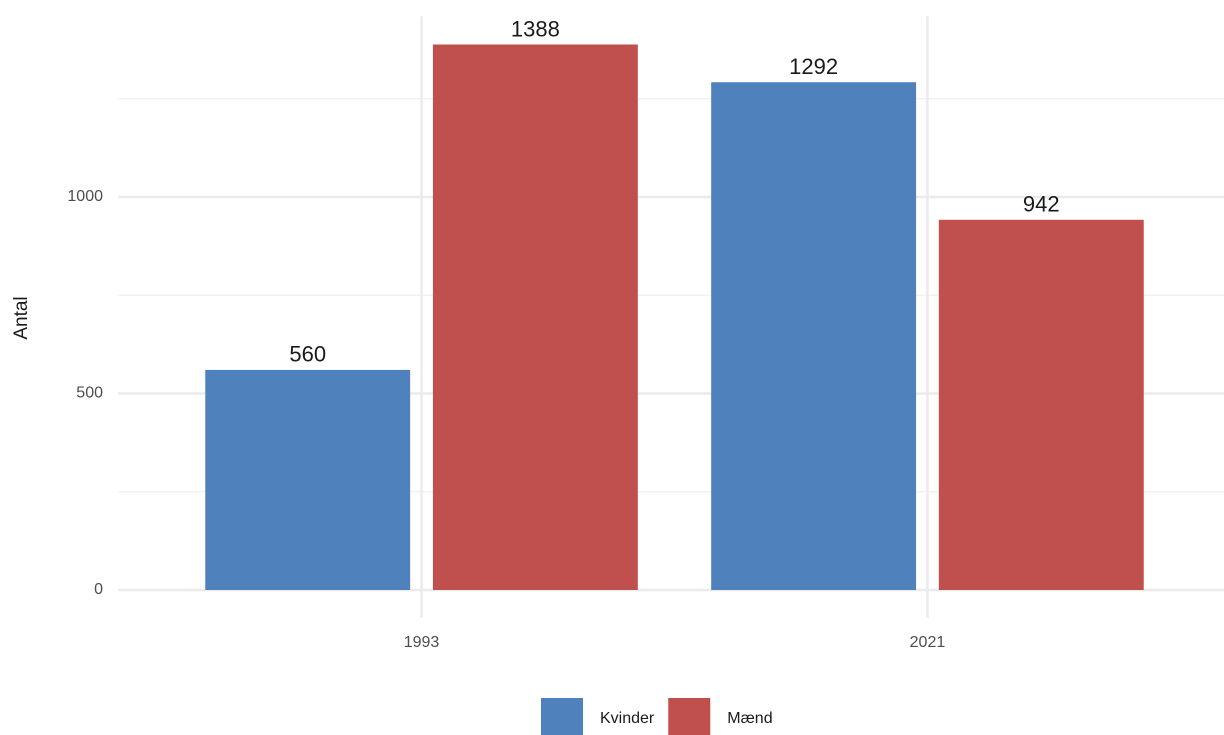  What do you see at coordinates (89, 393) in the screenshot?
I see `y-tick-label: 500` at bounding box center [89, 393].